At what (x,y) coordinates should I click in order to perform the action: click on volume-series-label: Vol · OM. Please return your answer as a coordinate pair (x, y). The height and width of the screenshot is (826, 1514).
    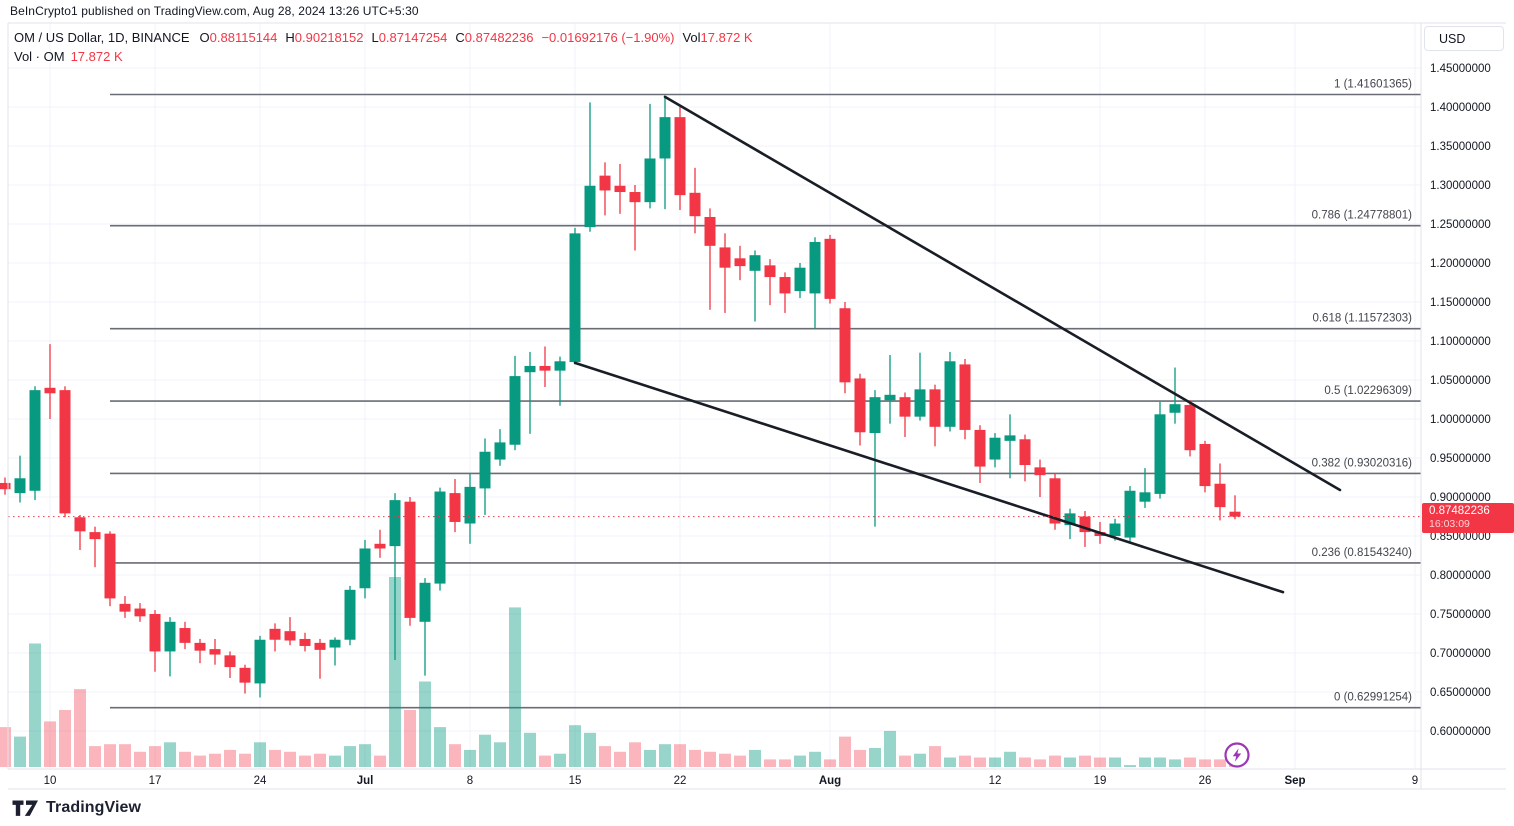
    Looking at the image, I should click on (39, 56).